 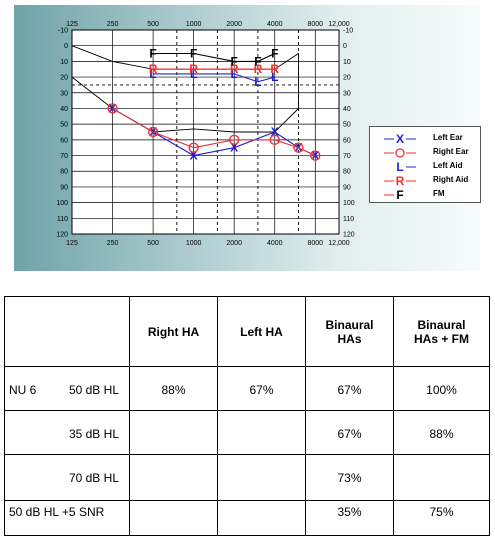 What do you see at coordinates (347, 156) in the screenshot?
I see `y-tick-label-right: 70` at bounding box center [347, 156].